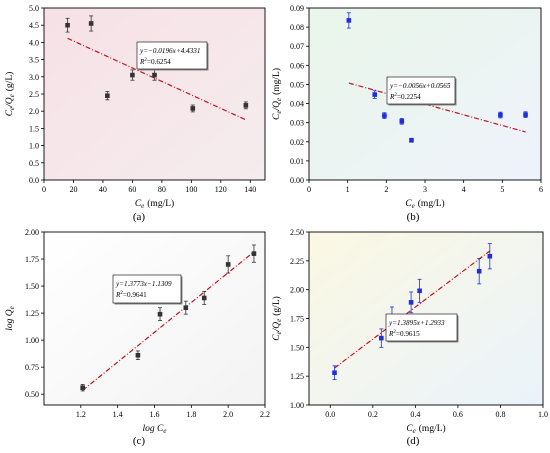 The width and height of the screenshot is (550, 453). What do you see at coordinates (297, 347) in the screenshot?
I see `y-tick-label: 1.50` at bounding box center [297, 347].